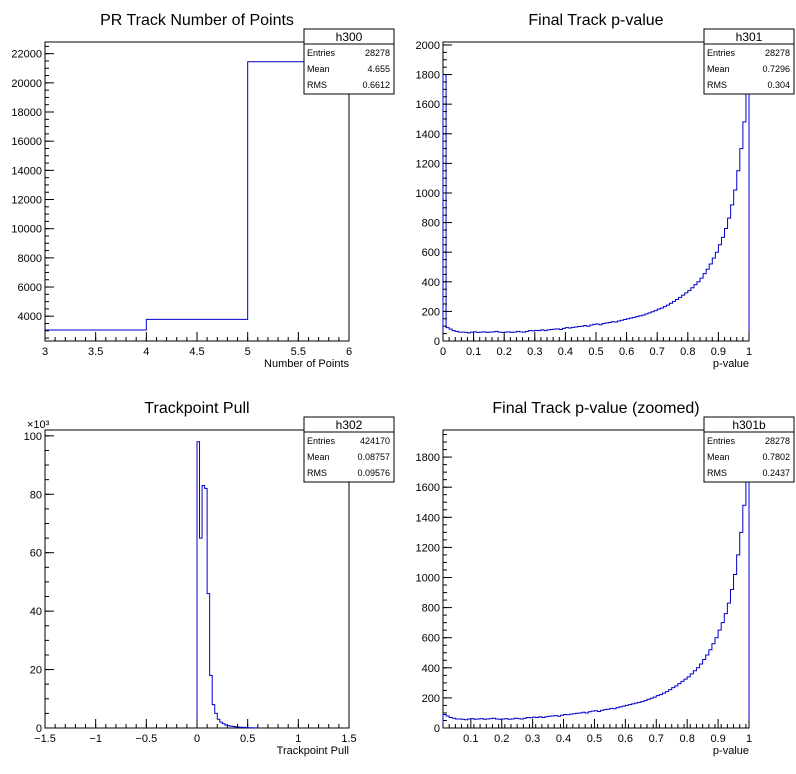 The width and height of the screenshot is (796, 774). What do you see at coordinates (26, 230) in the screenshot?
I see `y-tick-label: 10000` at bounding box center [26, 230].